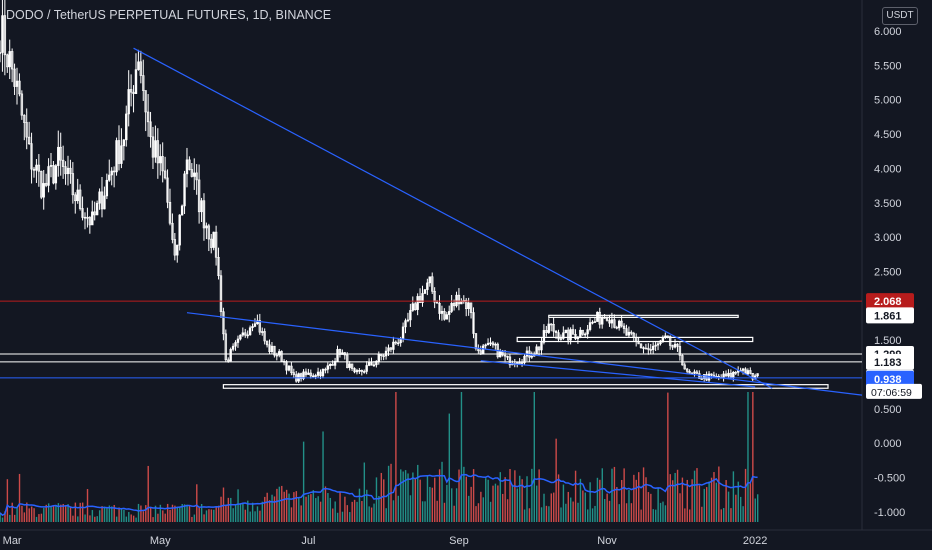 The image size is (932, 550). What do you see at coordinates (12, 541) in the screenshot?
I see `x-tick-label: Mar` at bounding box center [12, 541].